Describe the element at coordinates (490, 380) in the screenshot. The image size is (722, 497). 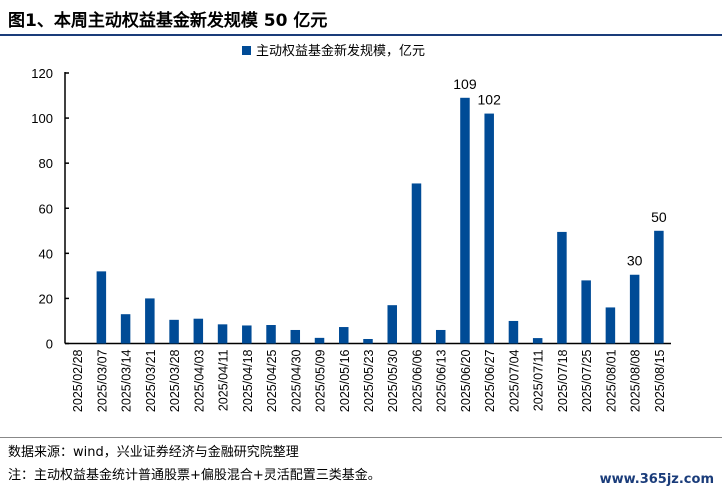
I see `x-tick-label: 2025/06/27` at that location.